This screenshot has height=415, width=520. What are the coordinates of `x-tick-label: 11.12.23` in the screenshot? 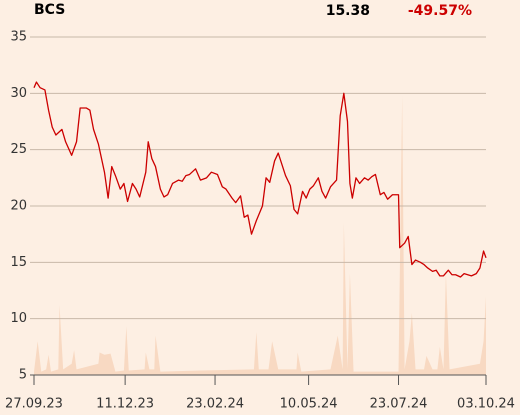 It's located at (125, 404).